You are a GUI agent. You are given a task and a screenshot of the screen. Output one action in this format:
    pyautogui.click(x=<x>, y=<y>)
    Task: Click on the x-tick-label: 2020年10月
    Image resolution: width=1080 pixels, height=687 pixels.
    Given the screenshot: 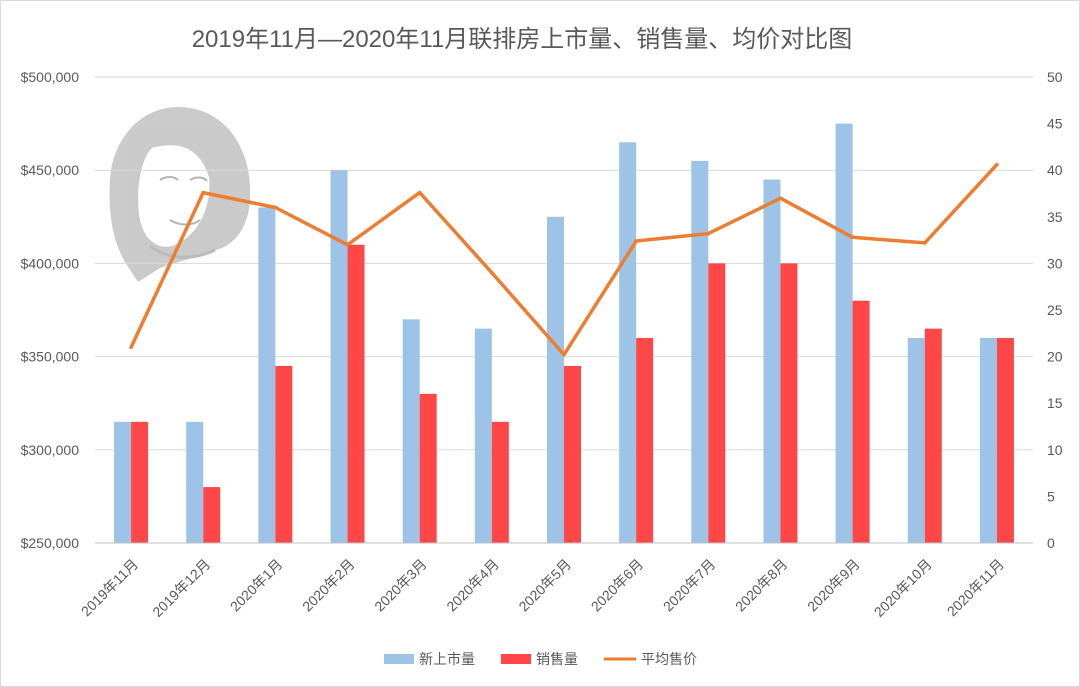 What is the action you would take?
    pyautogui.click(x=903, y=588)
    